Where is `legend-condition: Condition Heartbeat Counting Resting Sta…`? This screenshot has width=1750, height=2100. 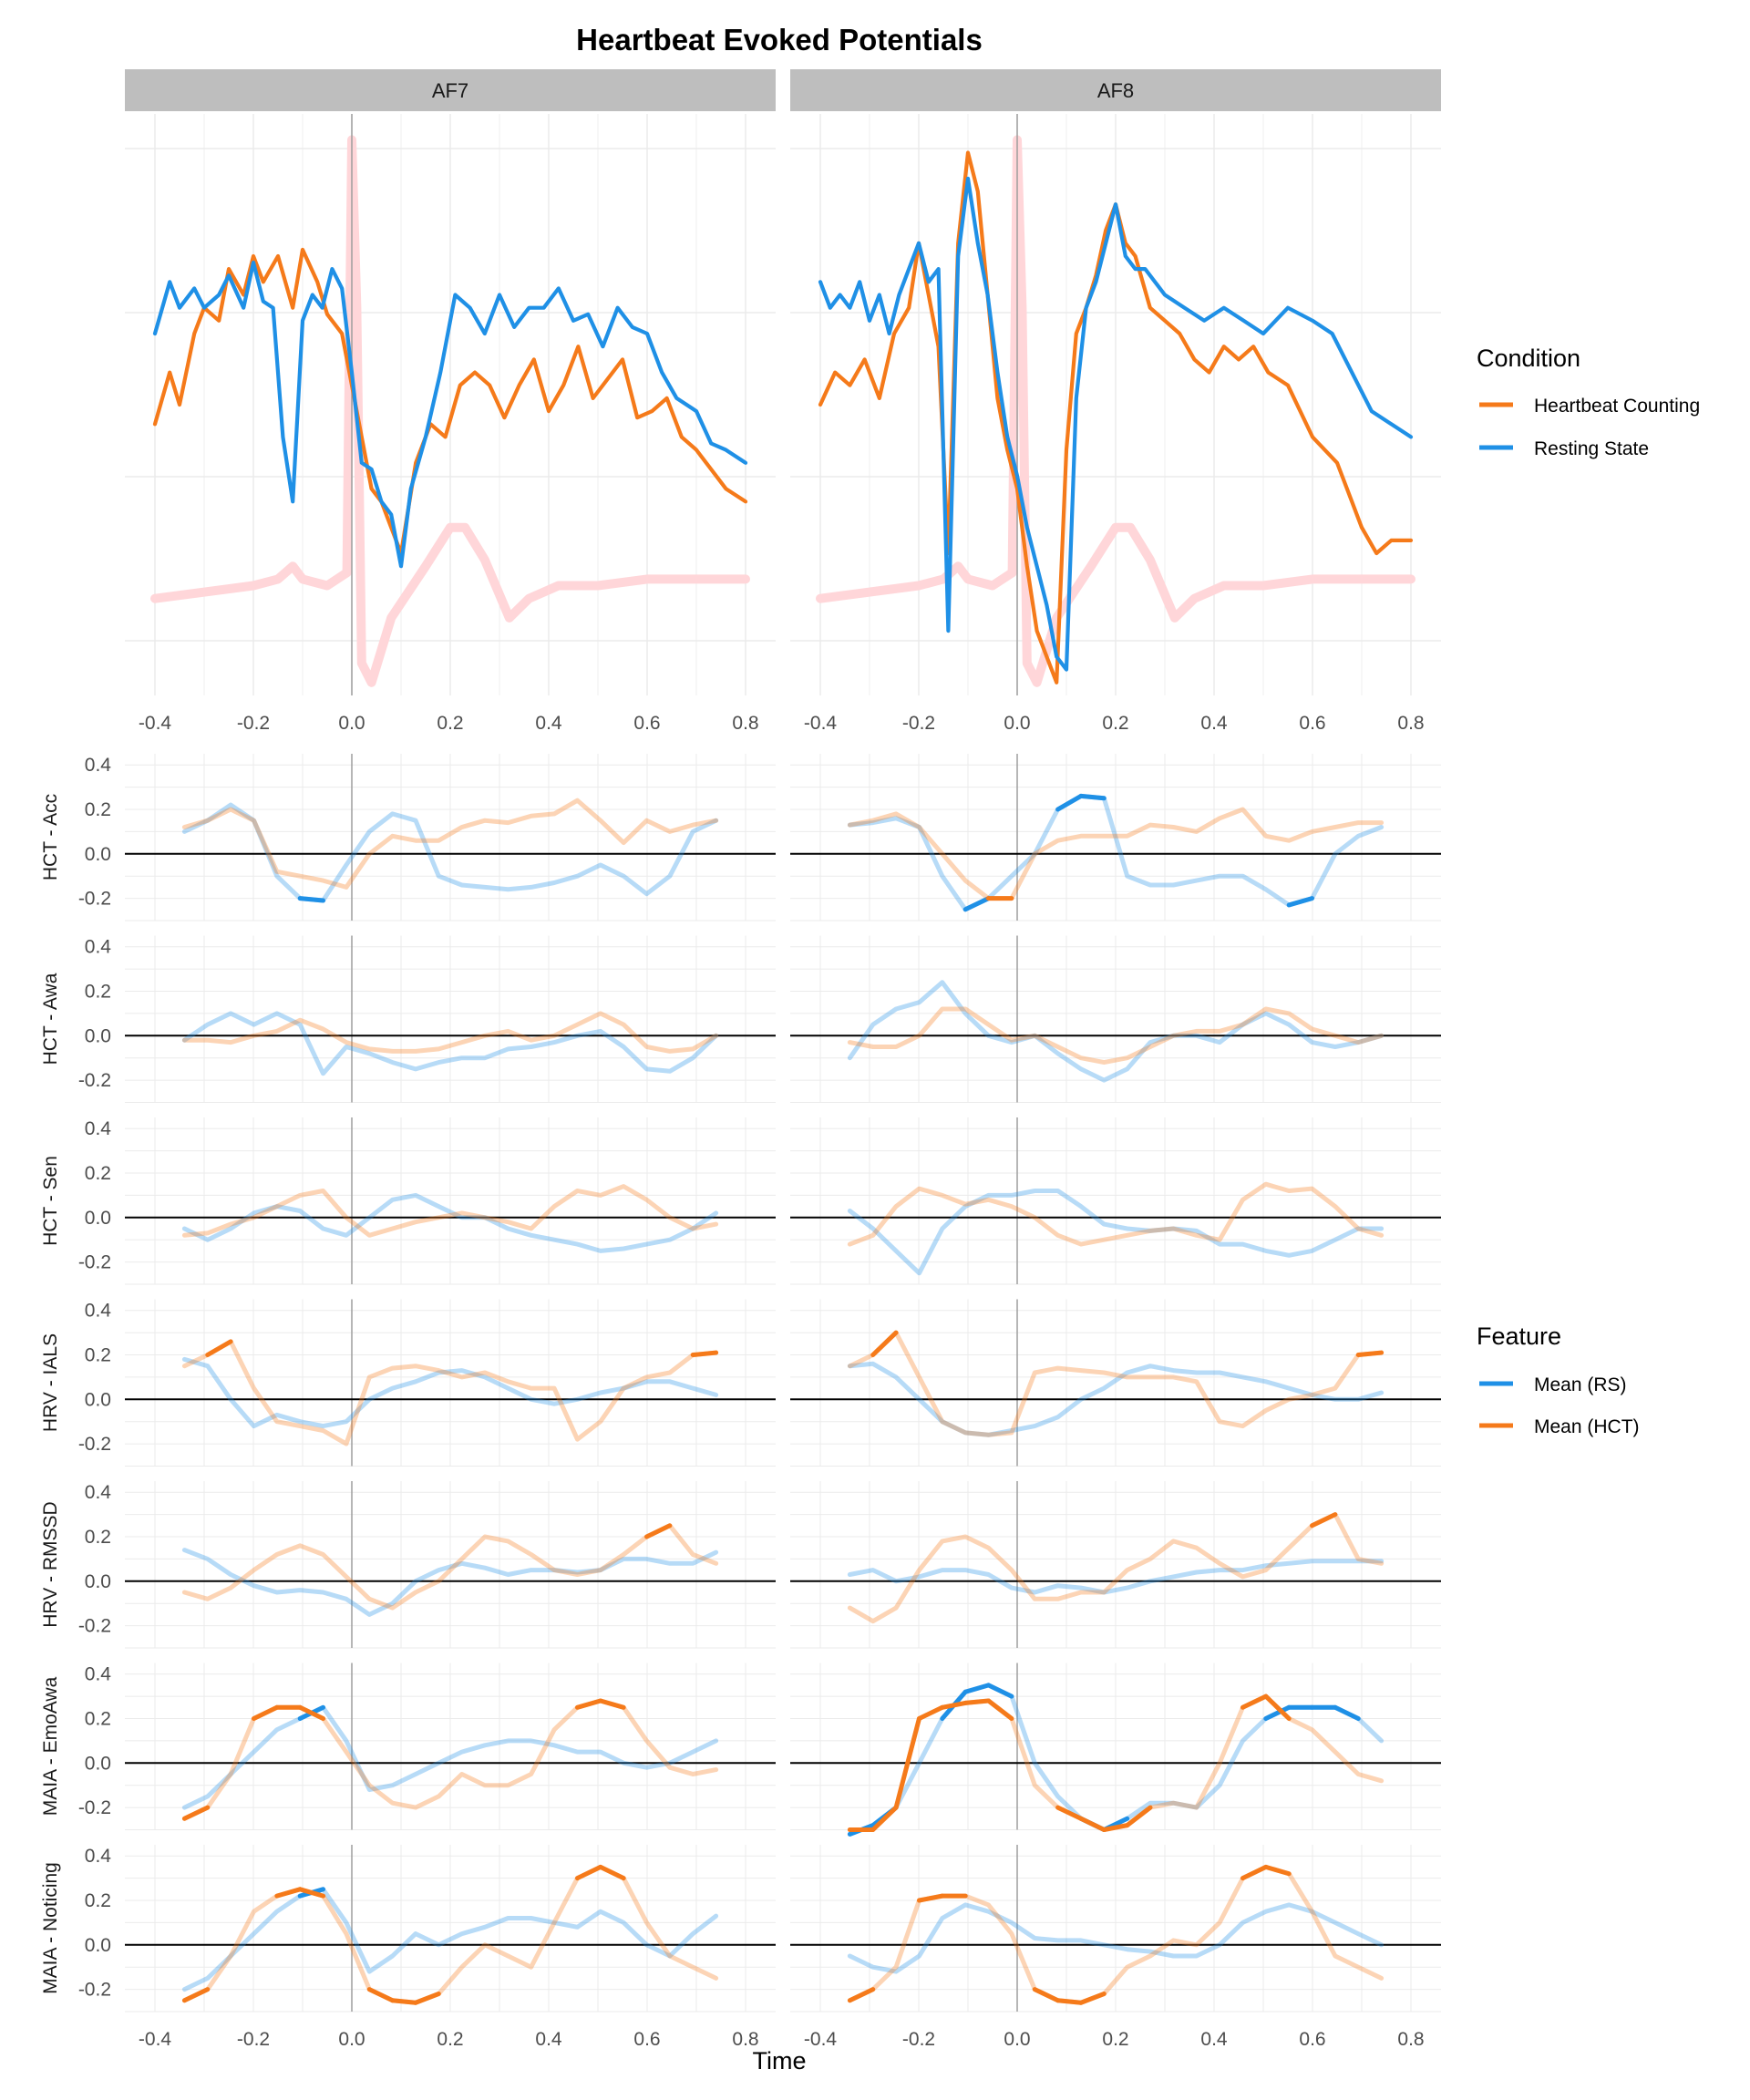 legend-condition: Condition Heartbeat Counting Resting Sta… is located at coordinates (1589, 402).